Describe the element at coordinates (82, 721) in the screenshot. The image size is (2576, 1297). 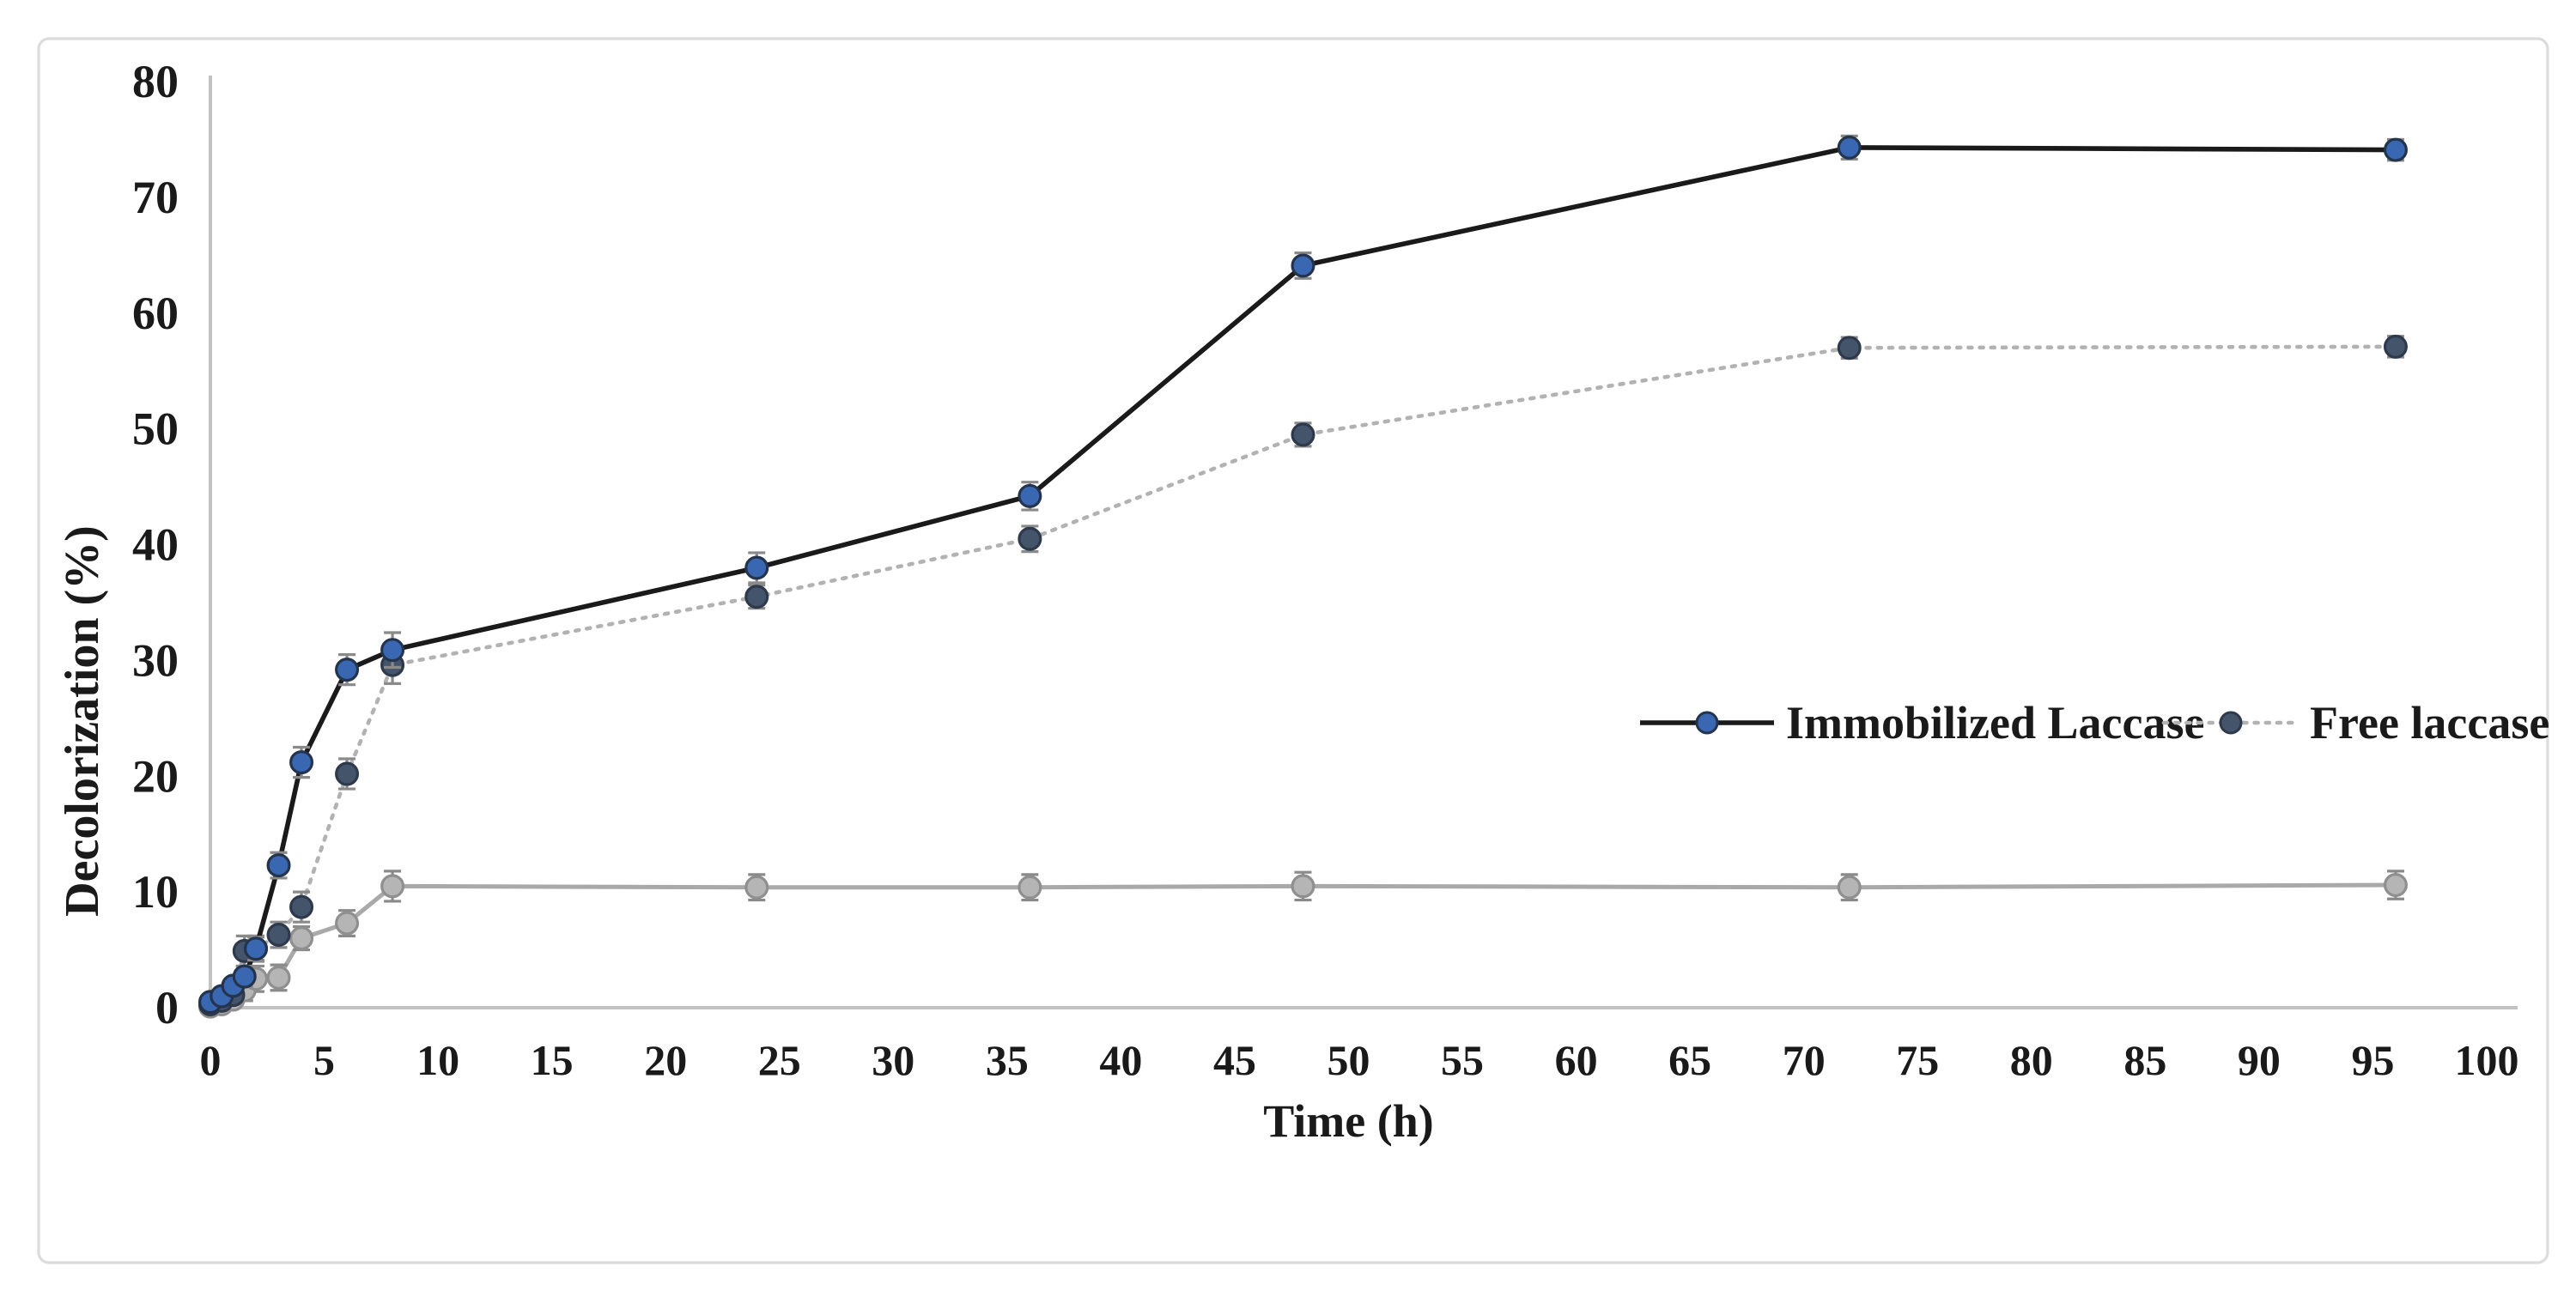
I see `y-axis-title: Decolorization (%)` at that location.